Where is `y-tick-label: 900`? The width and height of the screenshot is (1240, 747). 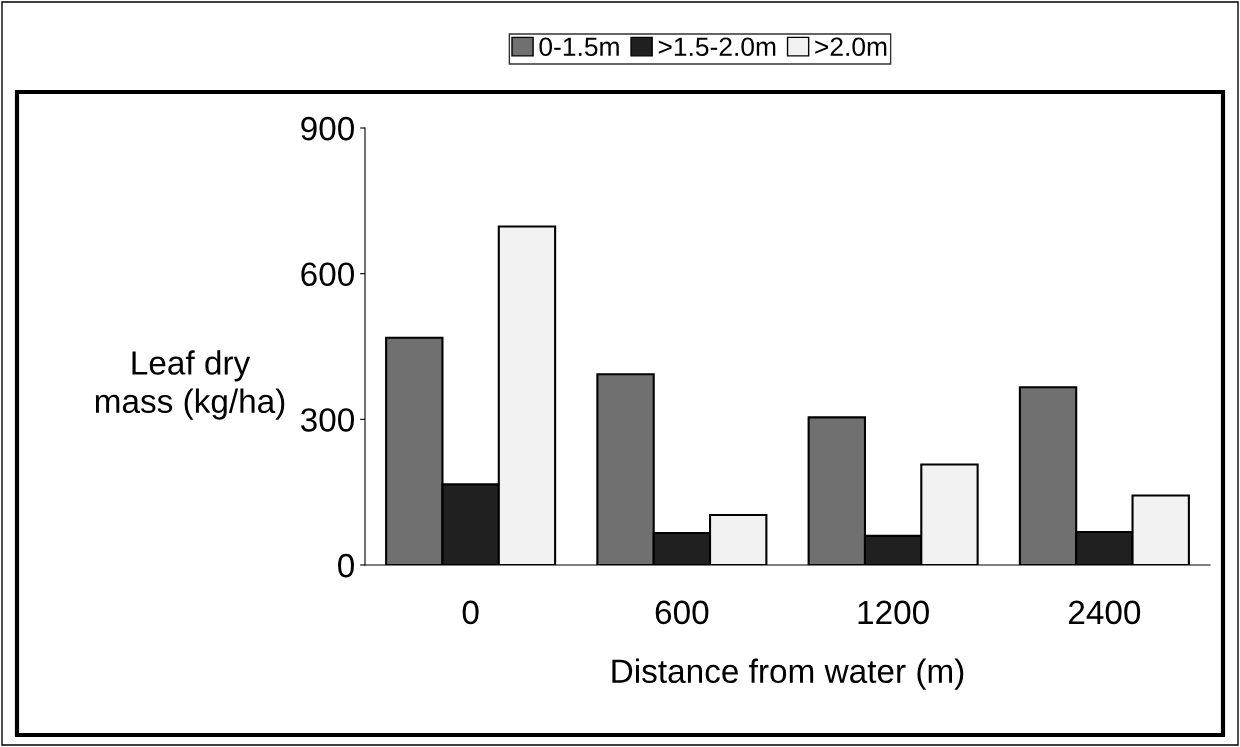
y-tick-label: 900 is located at coordinates (327, 128).